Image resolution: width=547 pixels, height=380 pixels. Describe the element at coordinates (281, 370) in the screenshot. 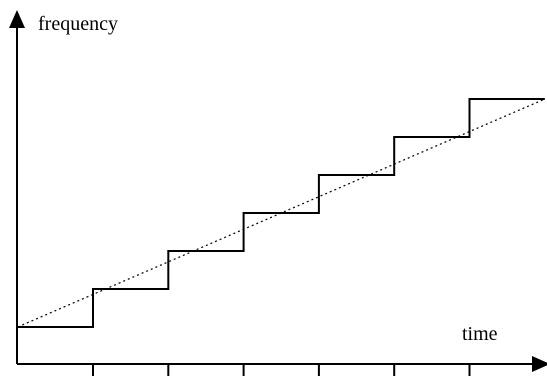

I see `x-ticks` at that location.